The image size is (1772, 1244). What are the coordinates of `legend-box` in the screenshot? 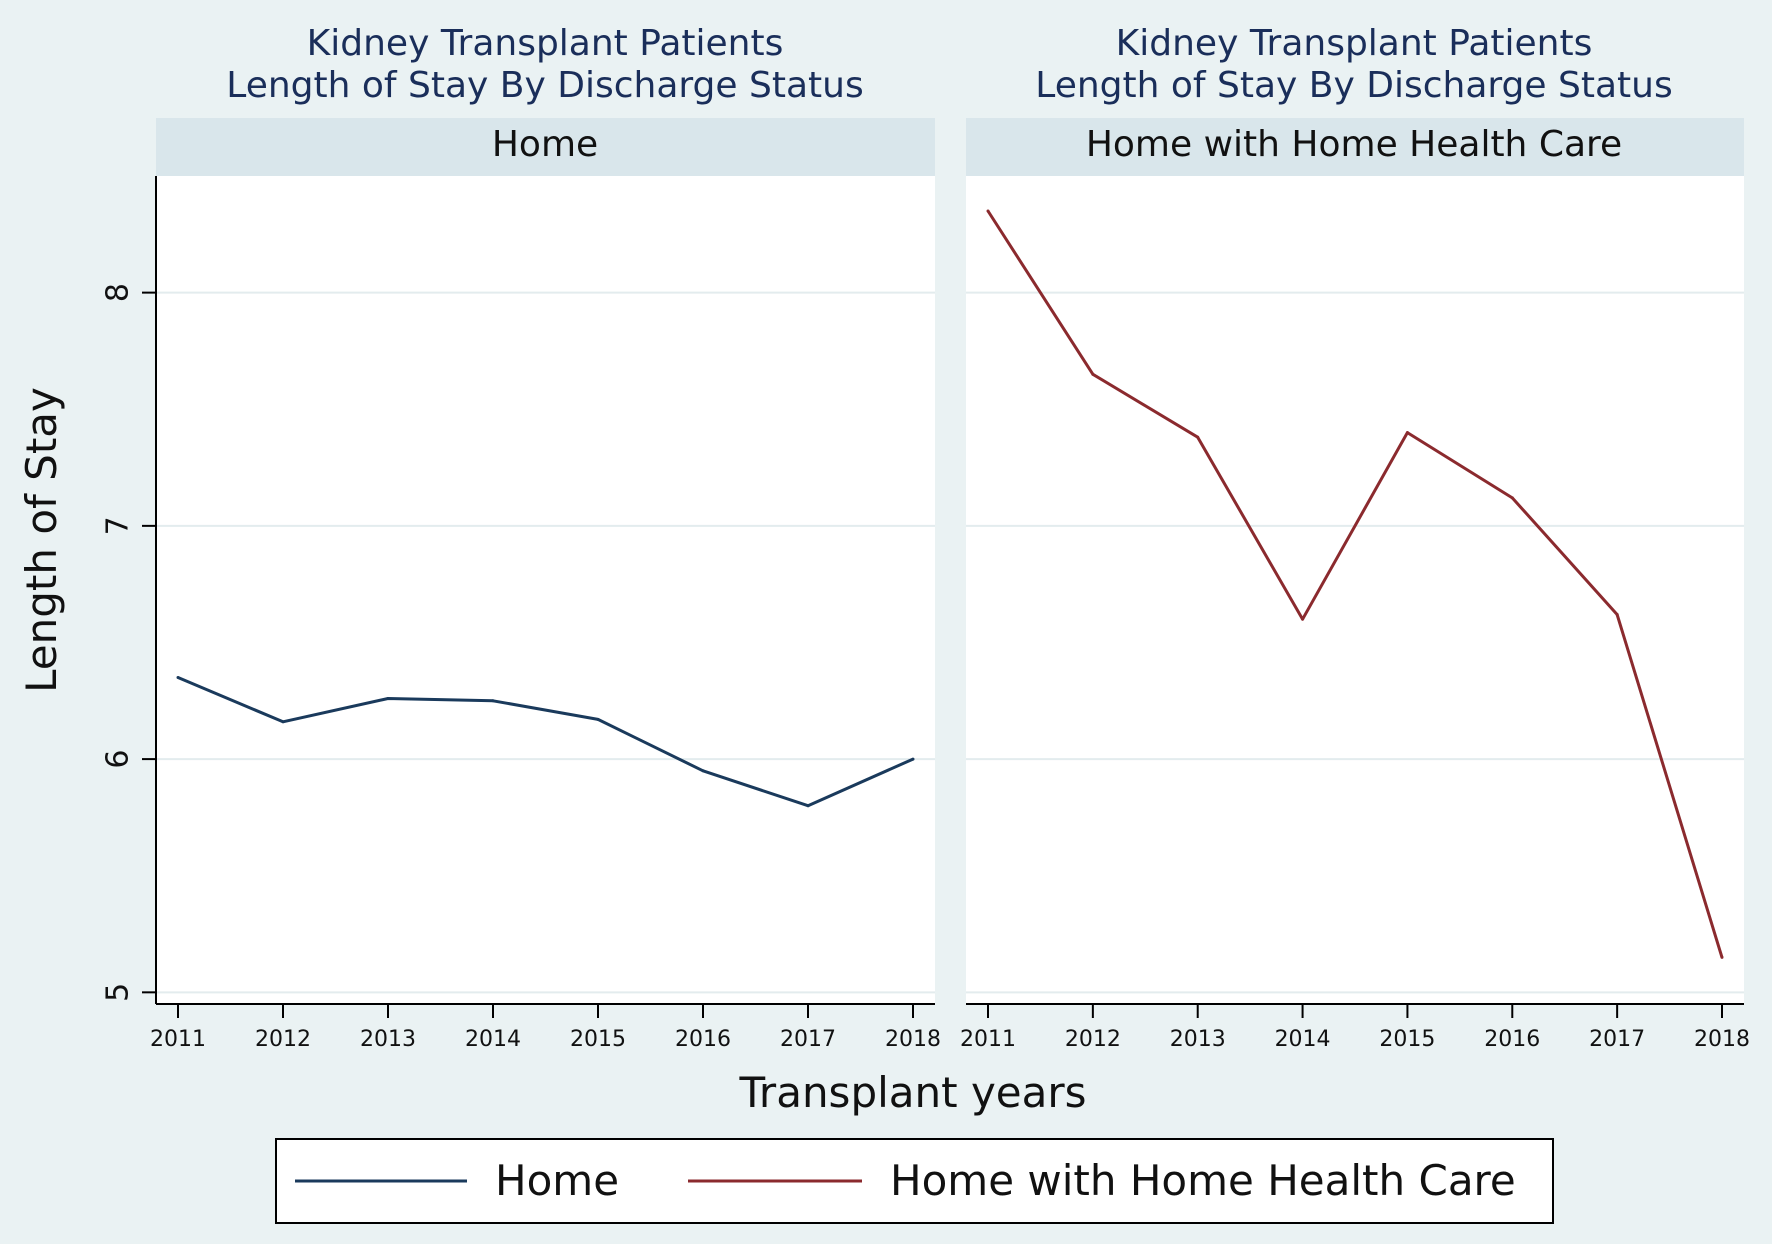 It's located at (914, 1181).